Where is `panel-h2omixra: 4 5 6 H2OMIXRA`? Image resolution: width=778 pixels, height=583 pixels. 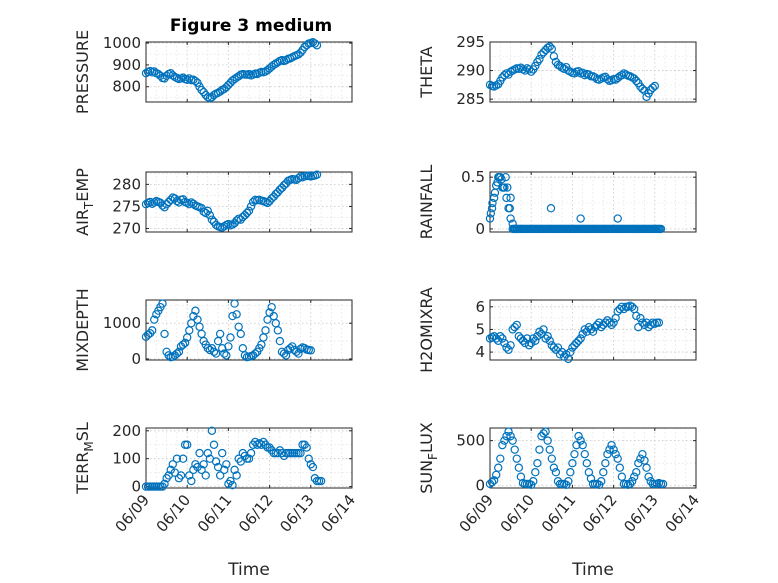
panel-h2omixra: 4 5 6 H2OMIXRA is located at coordinates (557, 330).